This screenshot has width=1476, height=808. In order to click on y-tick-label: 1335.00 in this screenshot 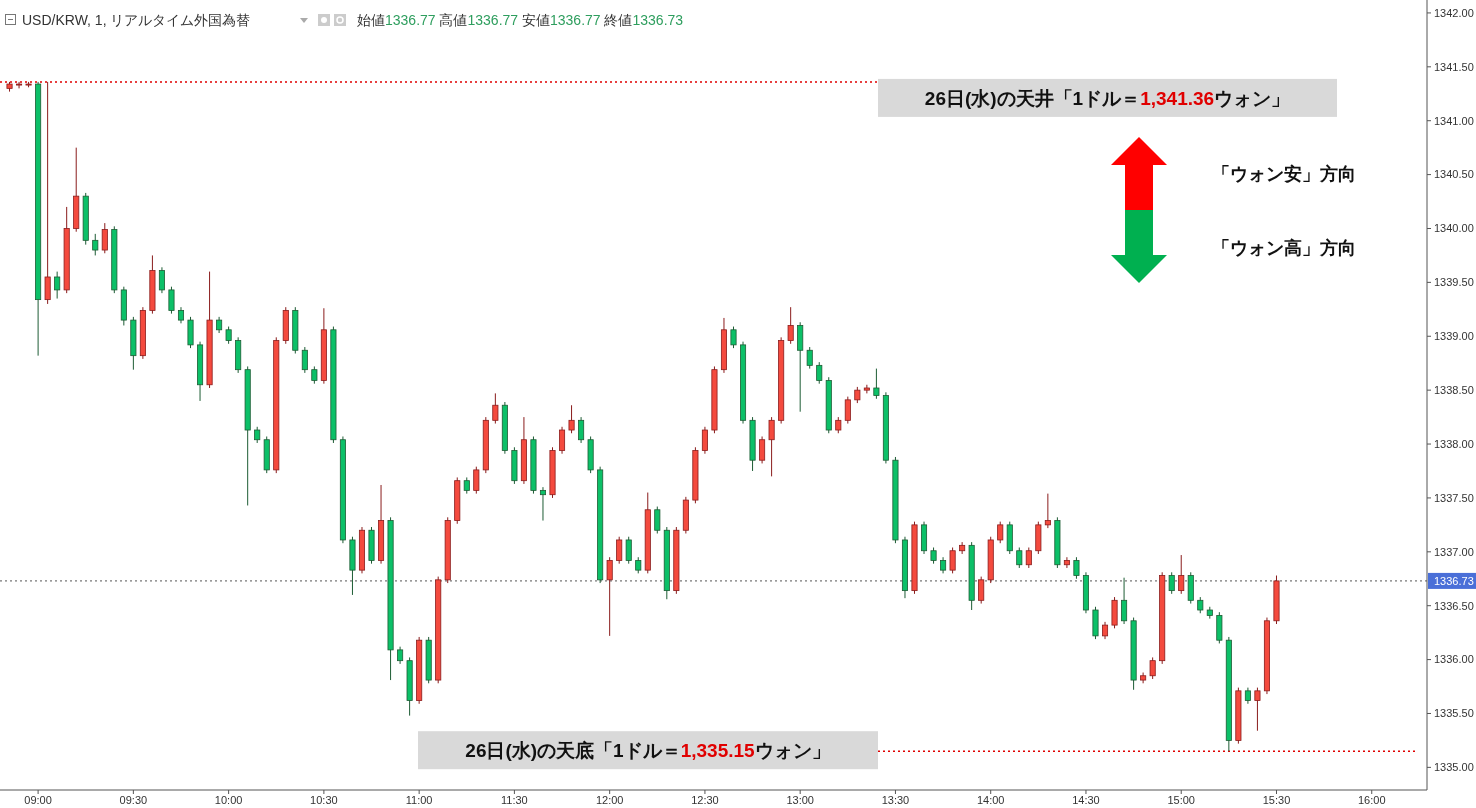, I will do `click(1454, 767)`.